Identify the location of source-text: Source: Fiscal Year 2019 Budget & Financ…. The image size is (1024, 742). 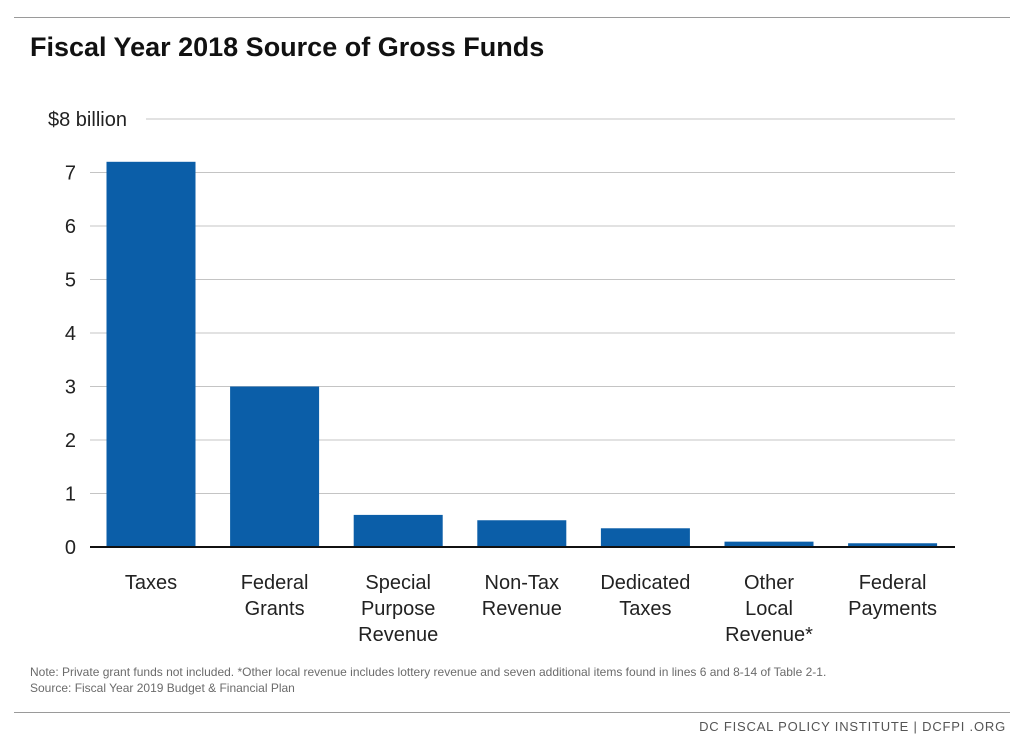
(162, 688).